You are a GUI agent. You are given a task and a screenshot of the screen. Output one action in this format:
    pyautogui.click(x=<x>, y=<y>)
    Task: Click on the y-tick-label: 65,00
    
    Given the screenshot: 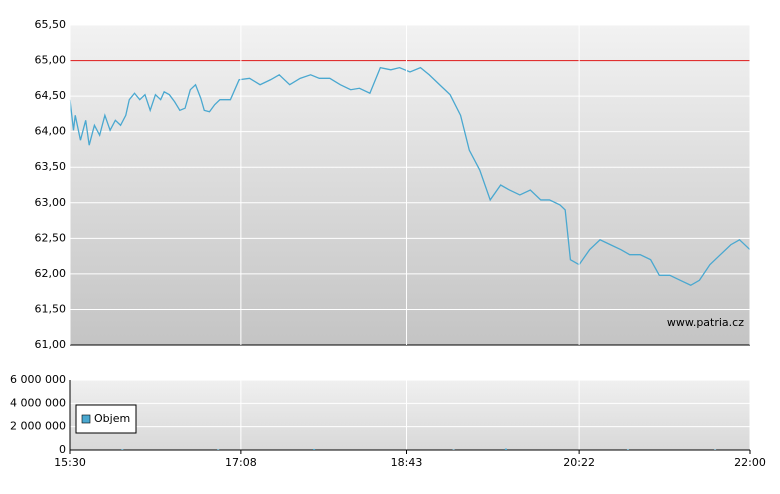 What is the action you would take?
    pyautogui.click(x=51, y=60)
    